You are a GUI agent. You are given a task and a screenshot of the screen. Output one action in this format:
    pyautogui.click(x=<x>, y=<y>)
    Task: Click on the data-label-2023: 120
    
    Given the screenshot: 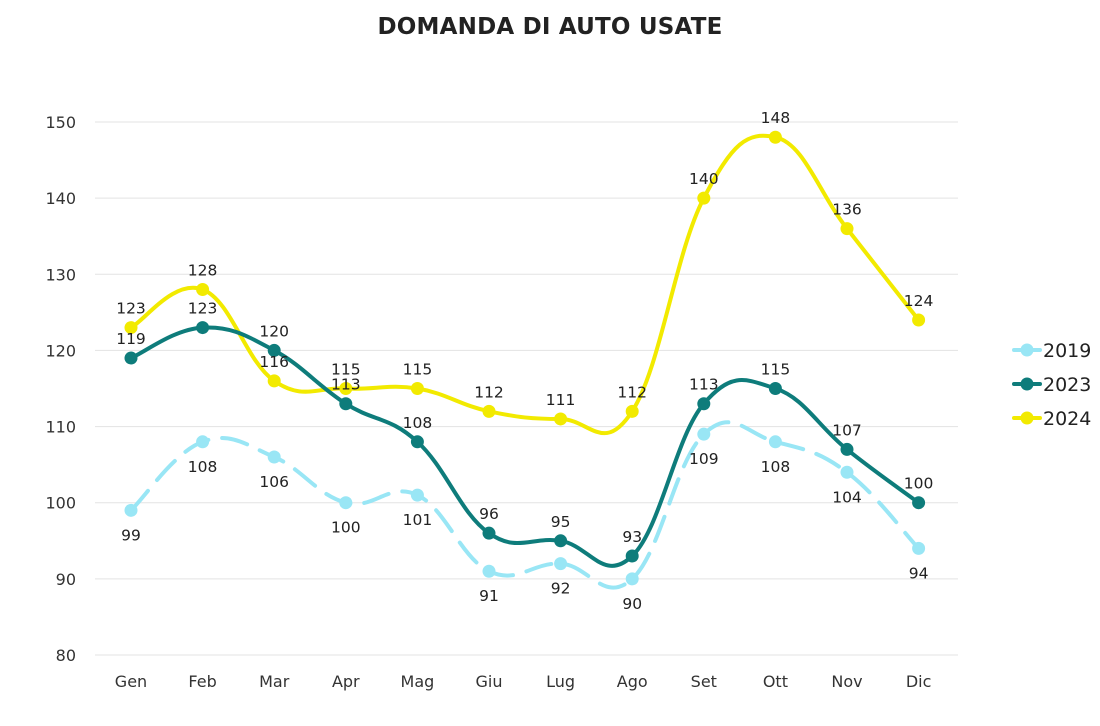 What is the action you would take?
    pyautogui.click(x=274, y=331)
    